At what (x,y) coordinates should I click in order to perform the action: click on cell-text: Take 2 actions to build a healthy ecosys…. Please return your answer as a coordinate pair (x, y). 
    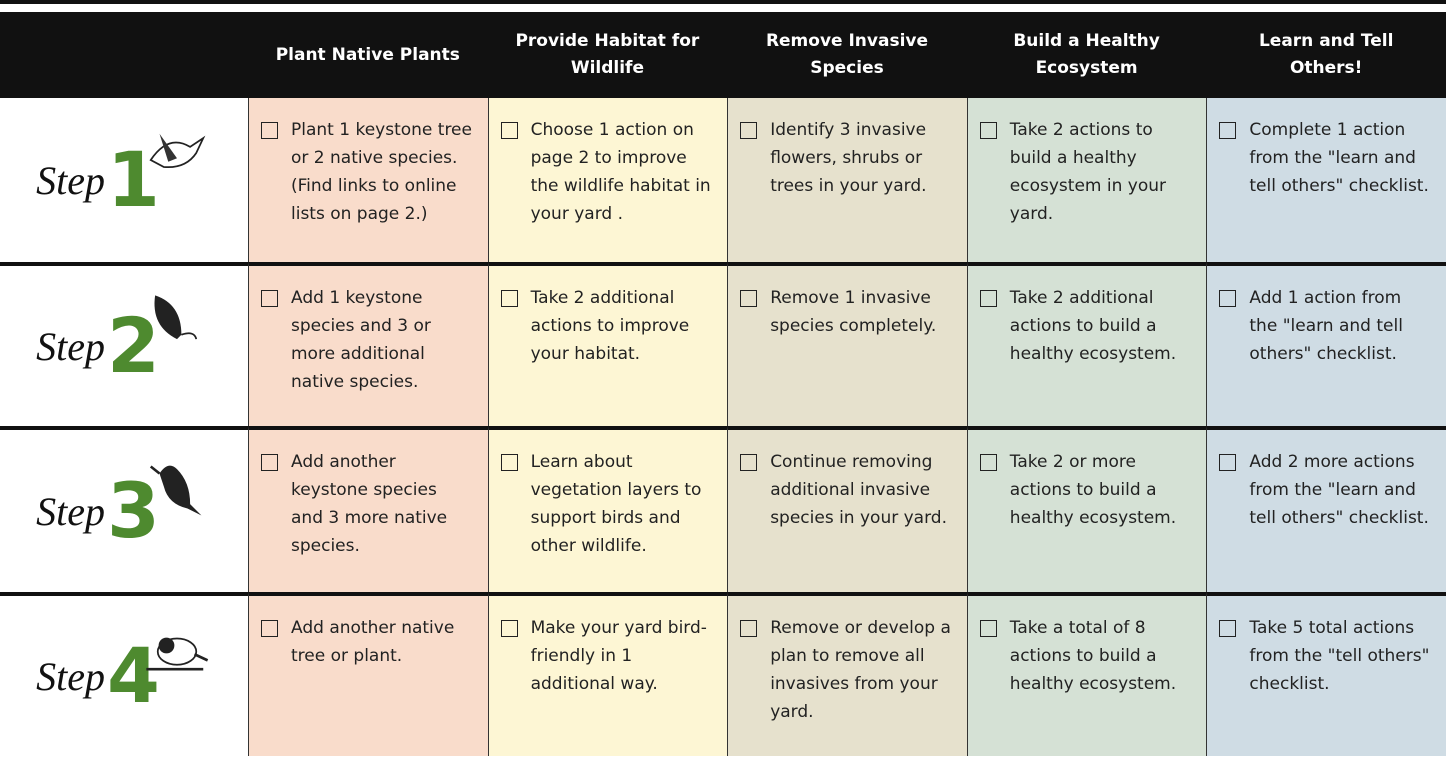
    Looking at the image, I should click on (1087, 172).